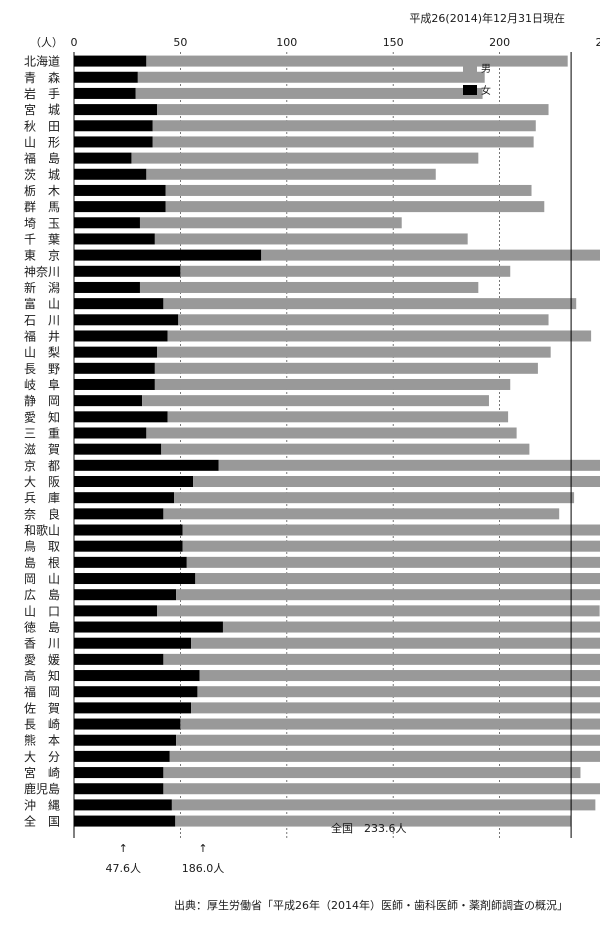 The width and height of the screenshot is (600, 929). Describe the element at coordinates (42, 757) in the screenshot. I see `prefecture-label: 大 分` at that location.